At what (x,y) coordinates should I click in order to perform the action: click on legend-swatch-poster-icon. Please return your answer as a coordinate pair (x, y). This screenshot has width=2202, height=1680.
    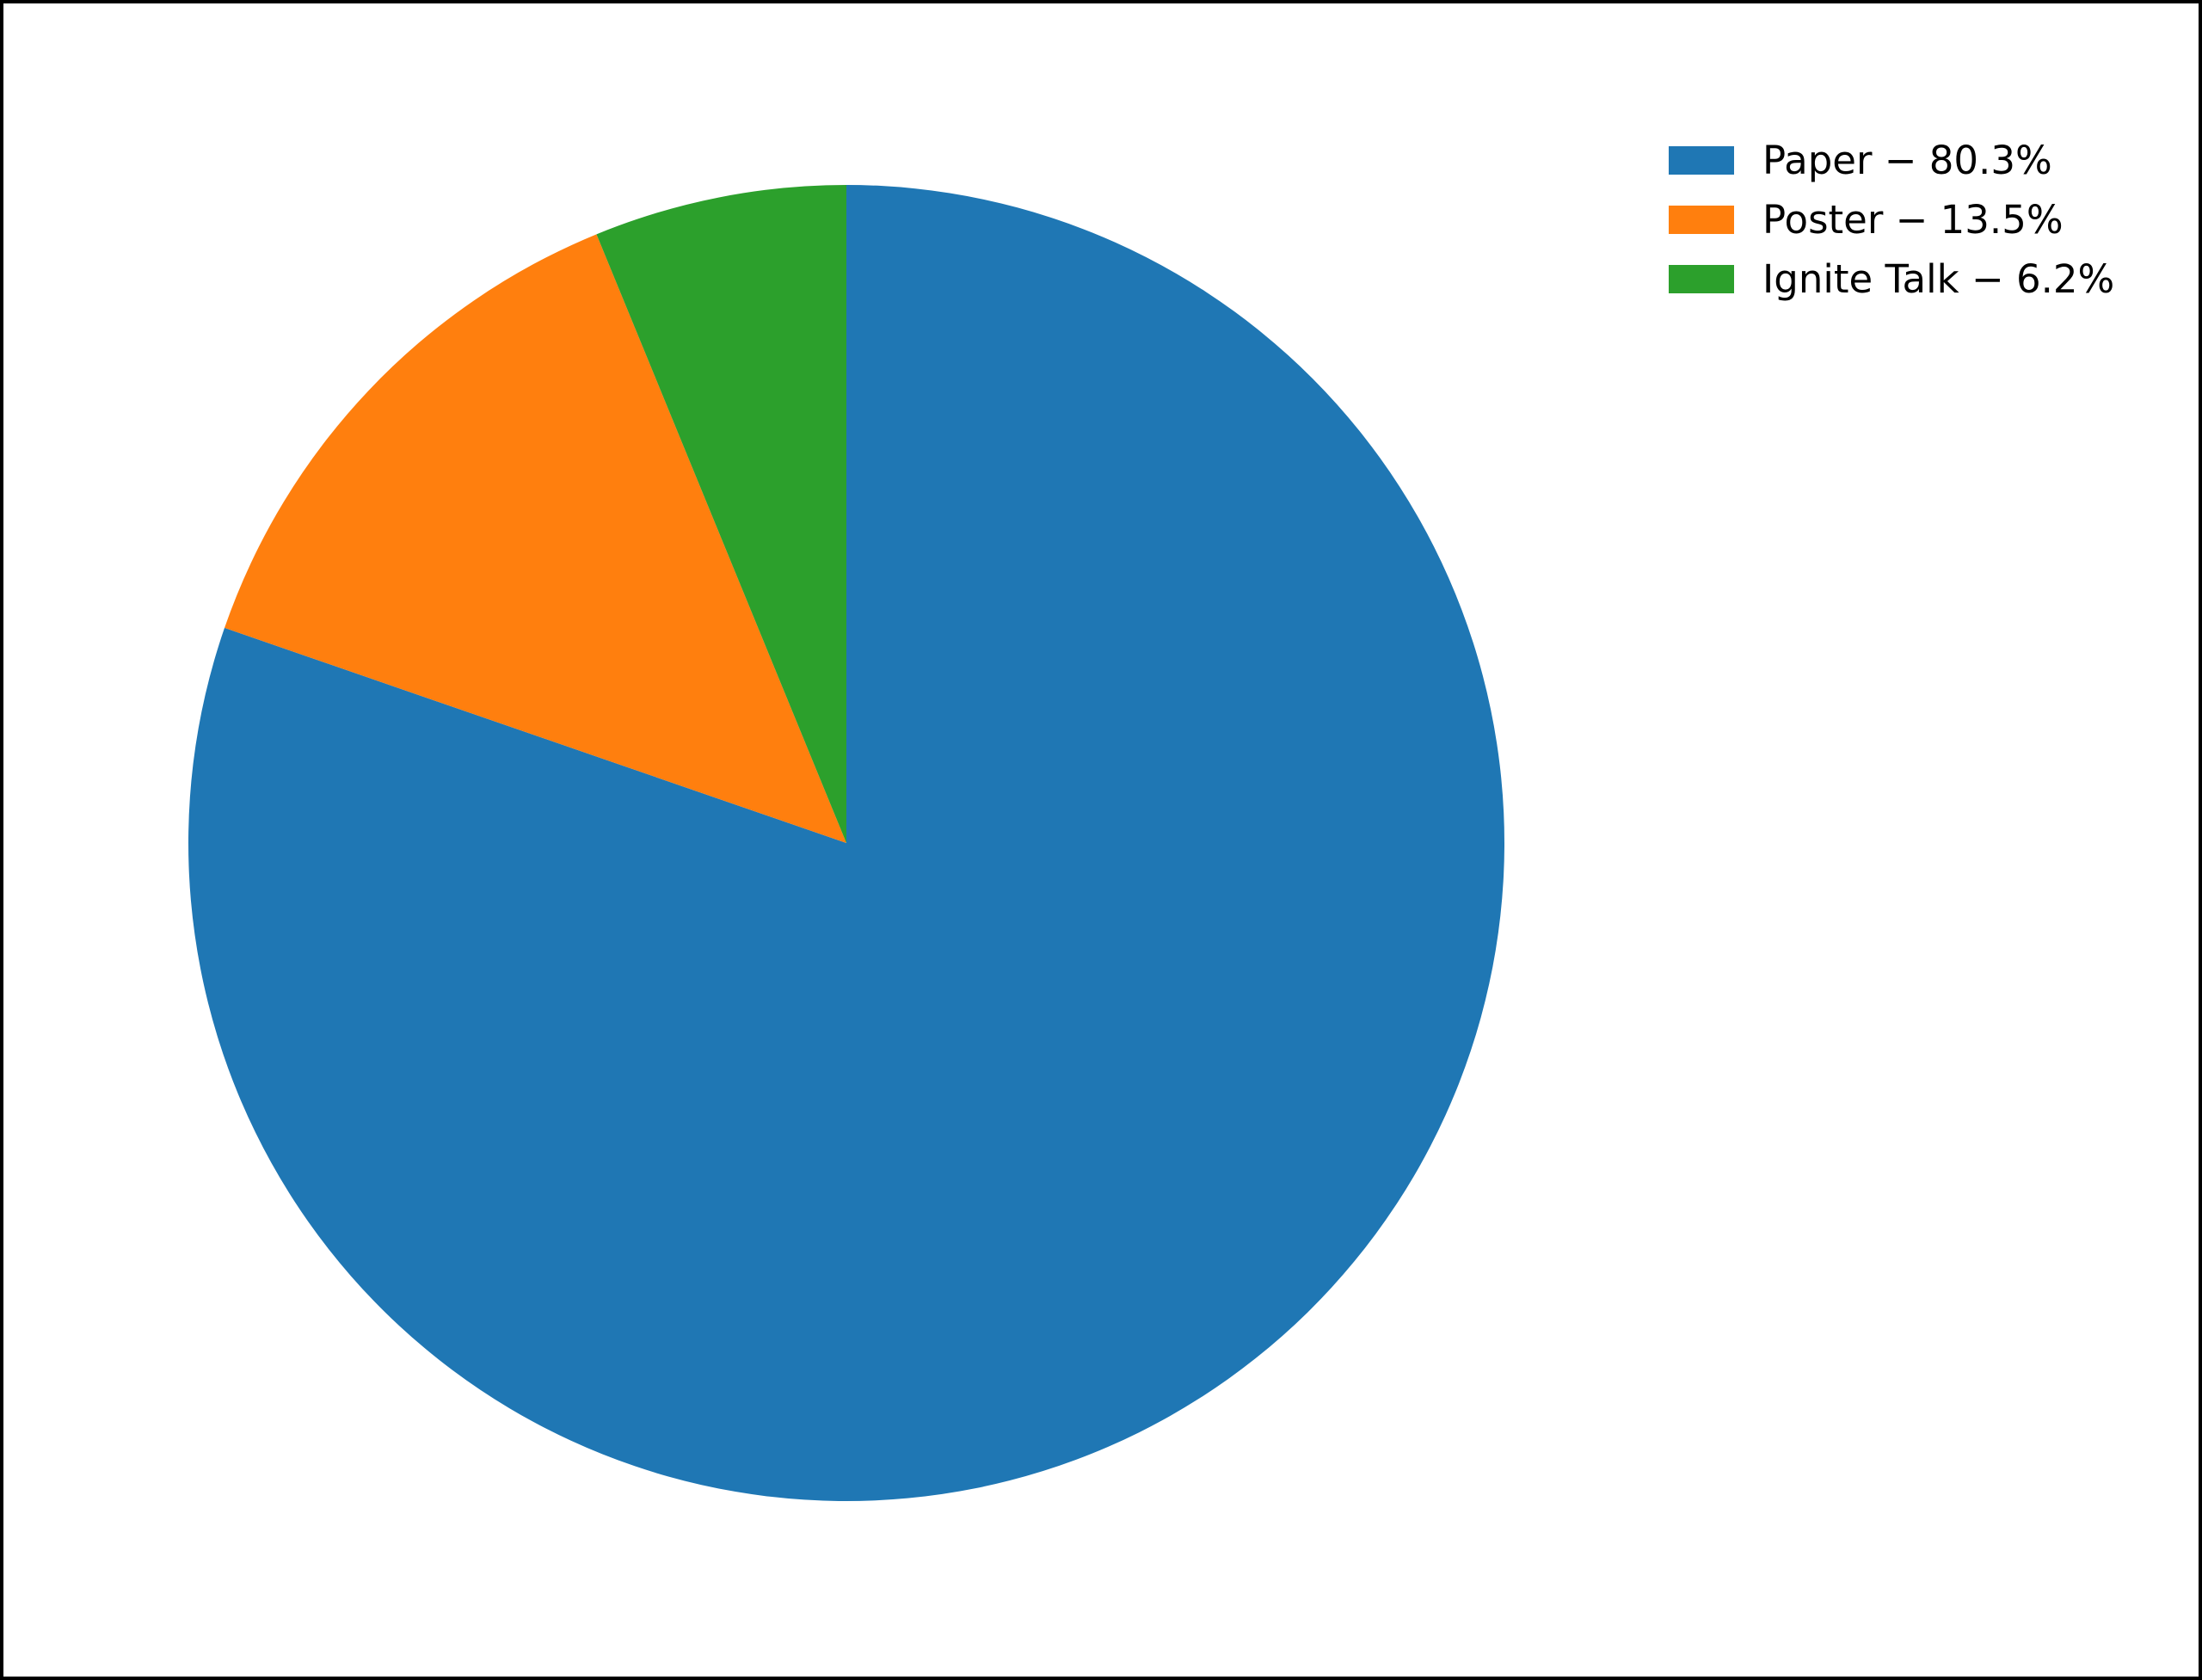
    Looking at the image, I should click on (1701, 220).